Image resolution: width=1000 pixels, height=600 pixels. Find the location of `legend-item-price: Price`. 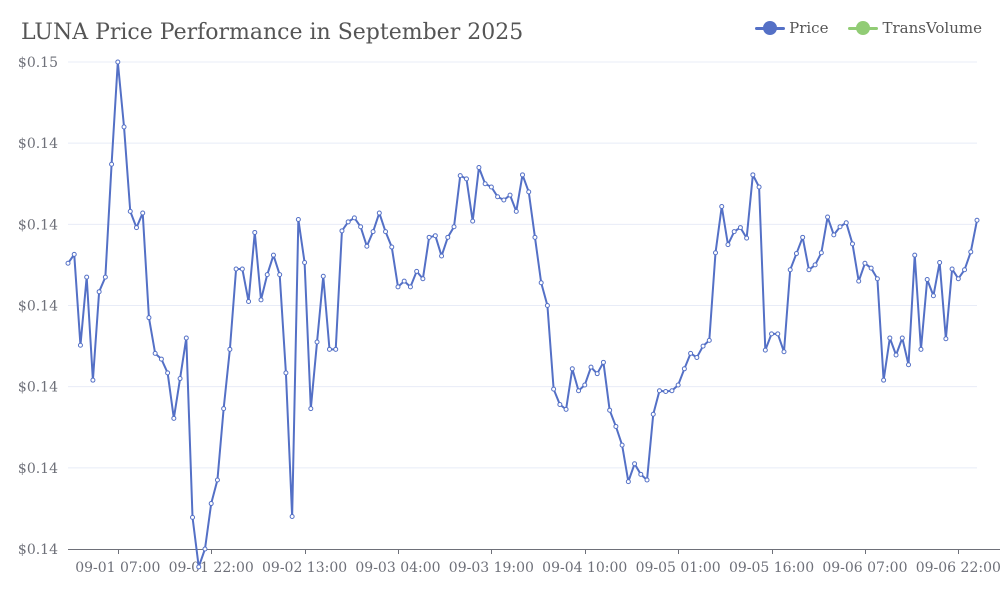

legend-item-price: Price is located at coordinates (791, 28).